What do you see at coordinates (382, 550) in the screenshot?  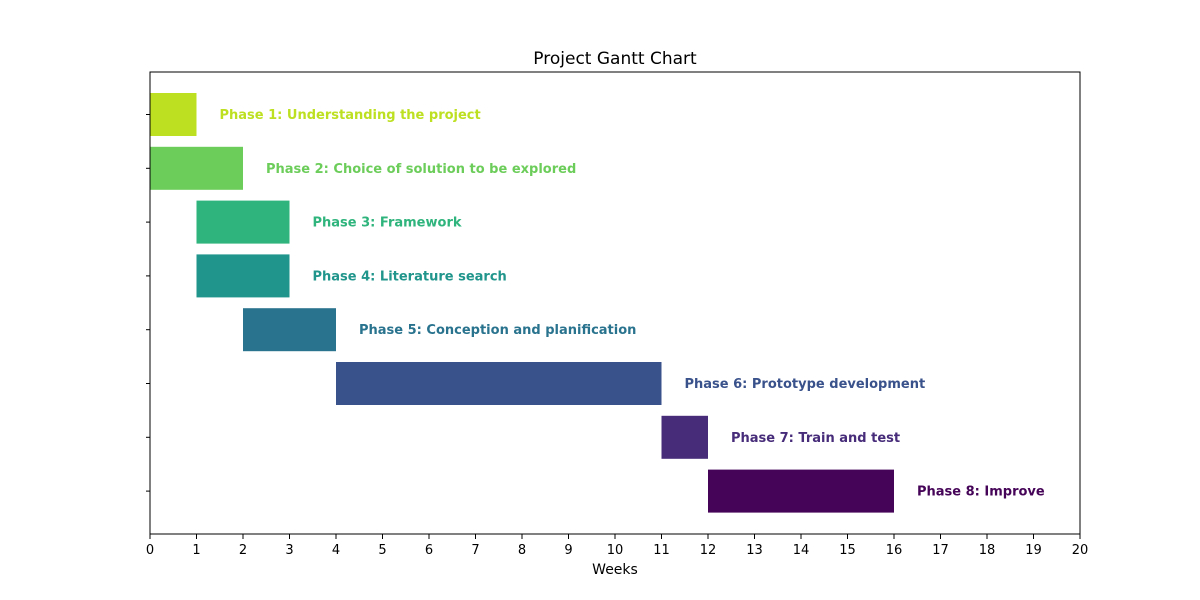 I see `x-tick-label: 5` at bounding box center [382, 550].